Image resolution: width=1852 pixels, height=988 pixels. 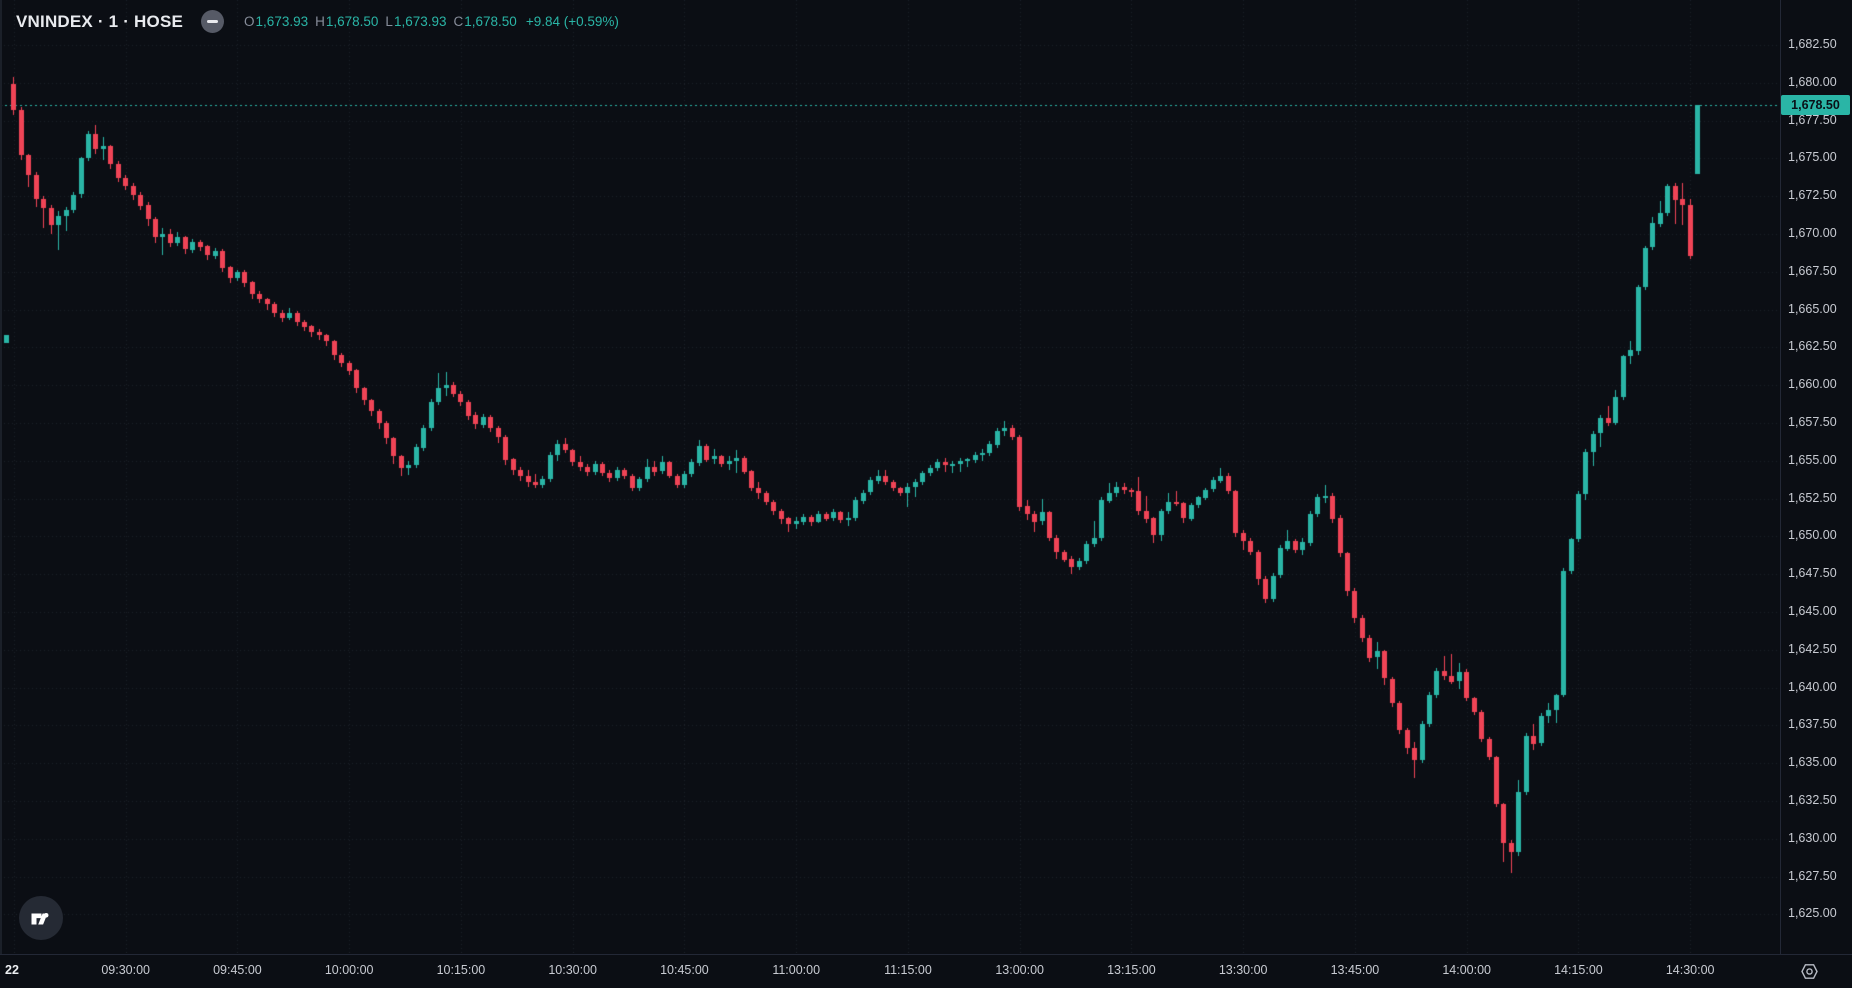 What do you see at coordinates (461, 970) in the screenshot?
I see `time-axis-label: 10:15:00` at bounding box center [461, 970].